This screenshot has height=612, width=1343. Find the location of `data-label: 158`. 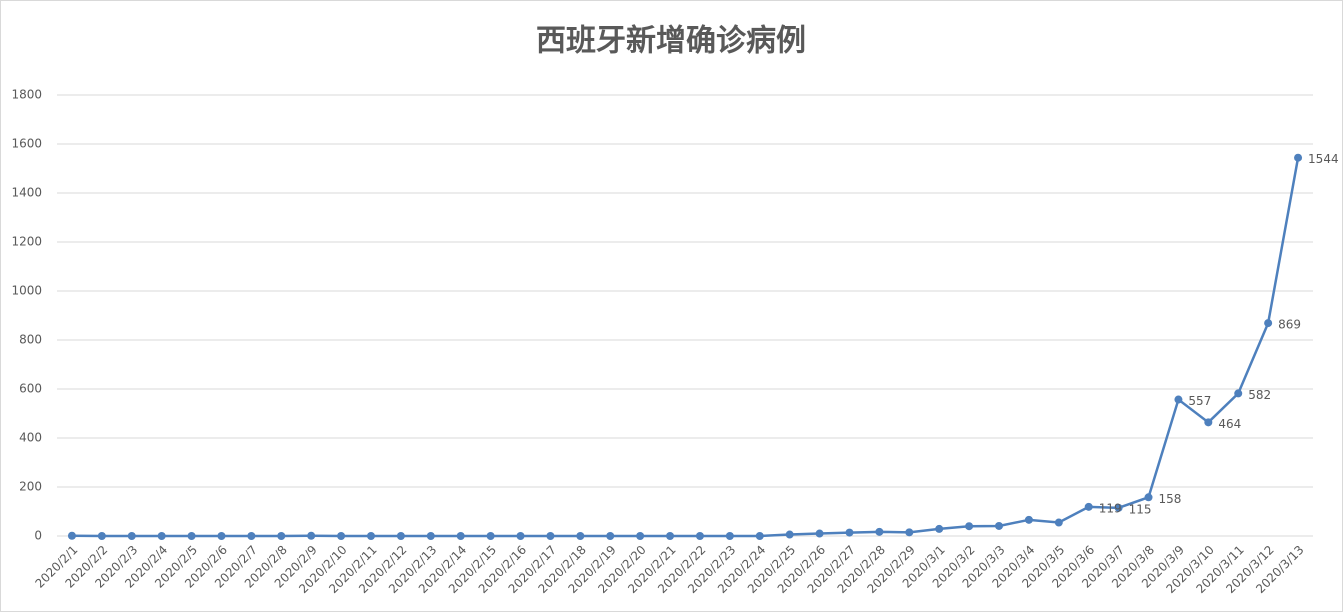

data-label: 158 is located at coordinates (1170, 499).